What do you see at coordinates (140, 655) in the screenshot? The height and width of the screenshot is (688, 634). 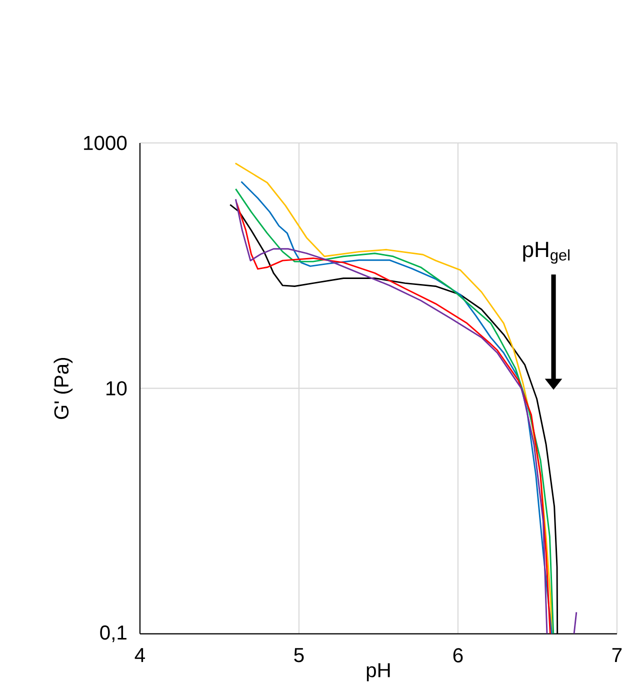 I see `x-tick-label: 4` at bounding box center [140, 655].